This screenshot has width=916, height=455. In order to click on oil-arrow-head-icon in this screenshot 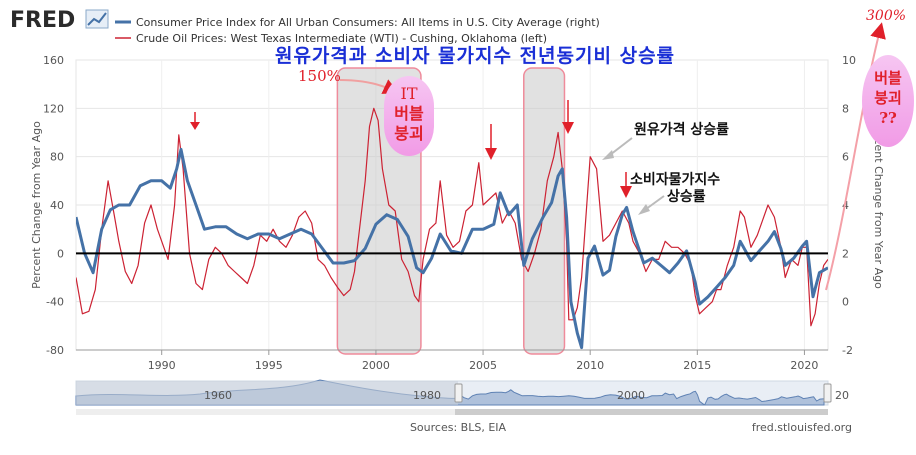, I will do `click(608, 155)`.